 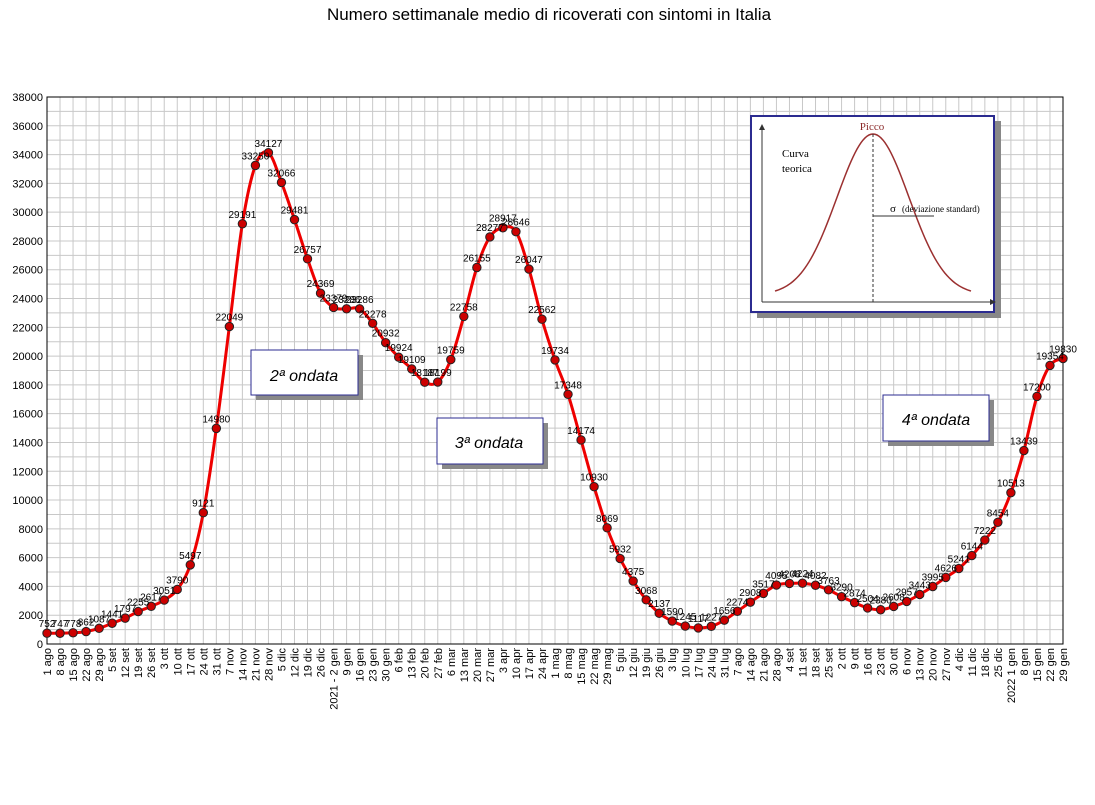 I want to click on x-tick-label: 3 lug, so click(x=673, y=660).